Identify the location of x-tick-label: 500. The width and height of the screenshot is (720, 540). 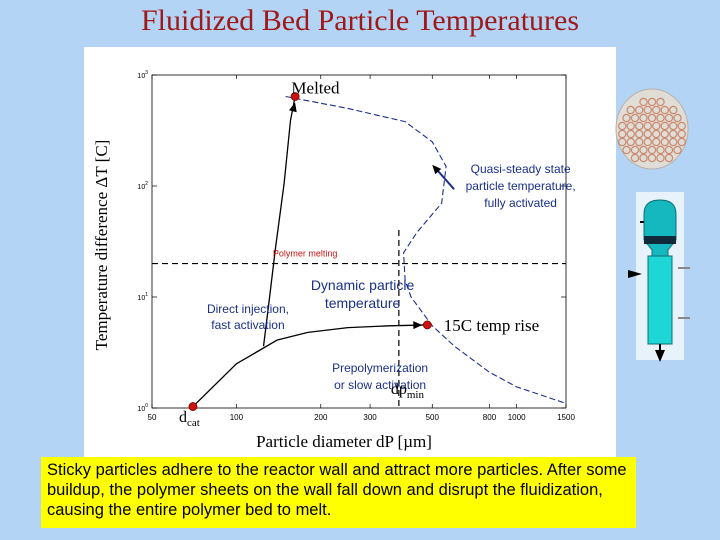
(433, 417).